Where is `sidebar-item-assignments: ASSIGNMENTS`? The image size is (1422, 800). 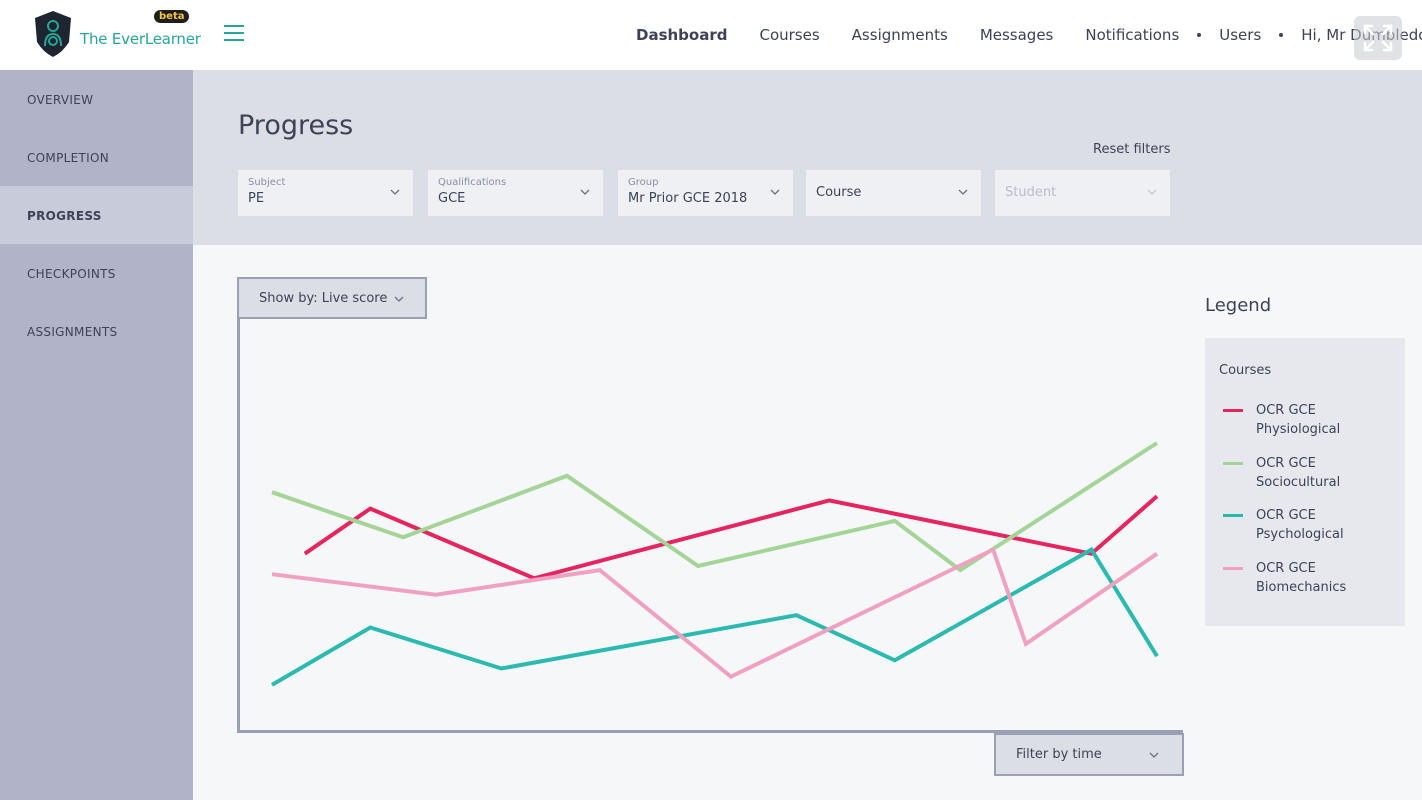 sidebar-item-assignments: ASSIGNMENTS is located at coordinates (72, 332).